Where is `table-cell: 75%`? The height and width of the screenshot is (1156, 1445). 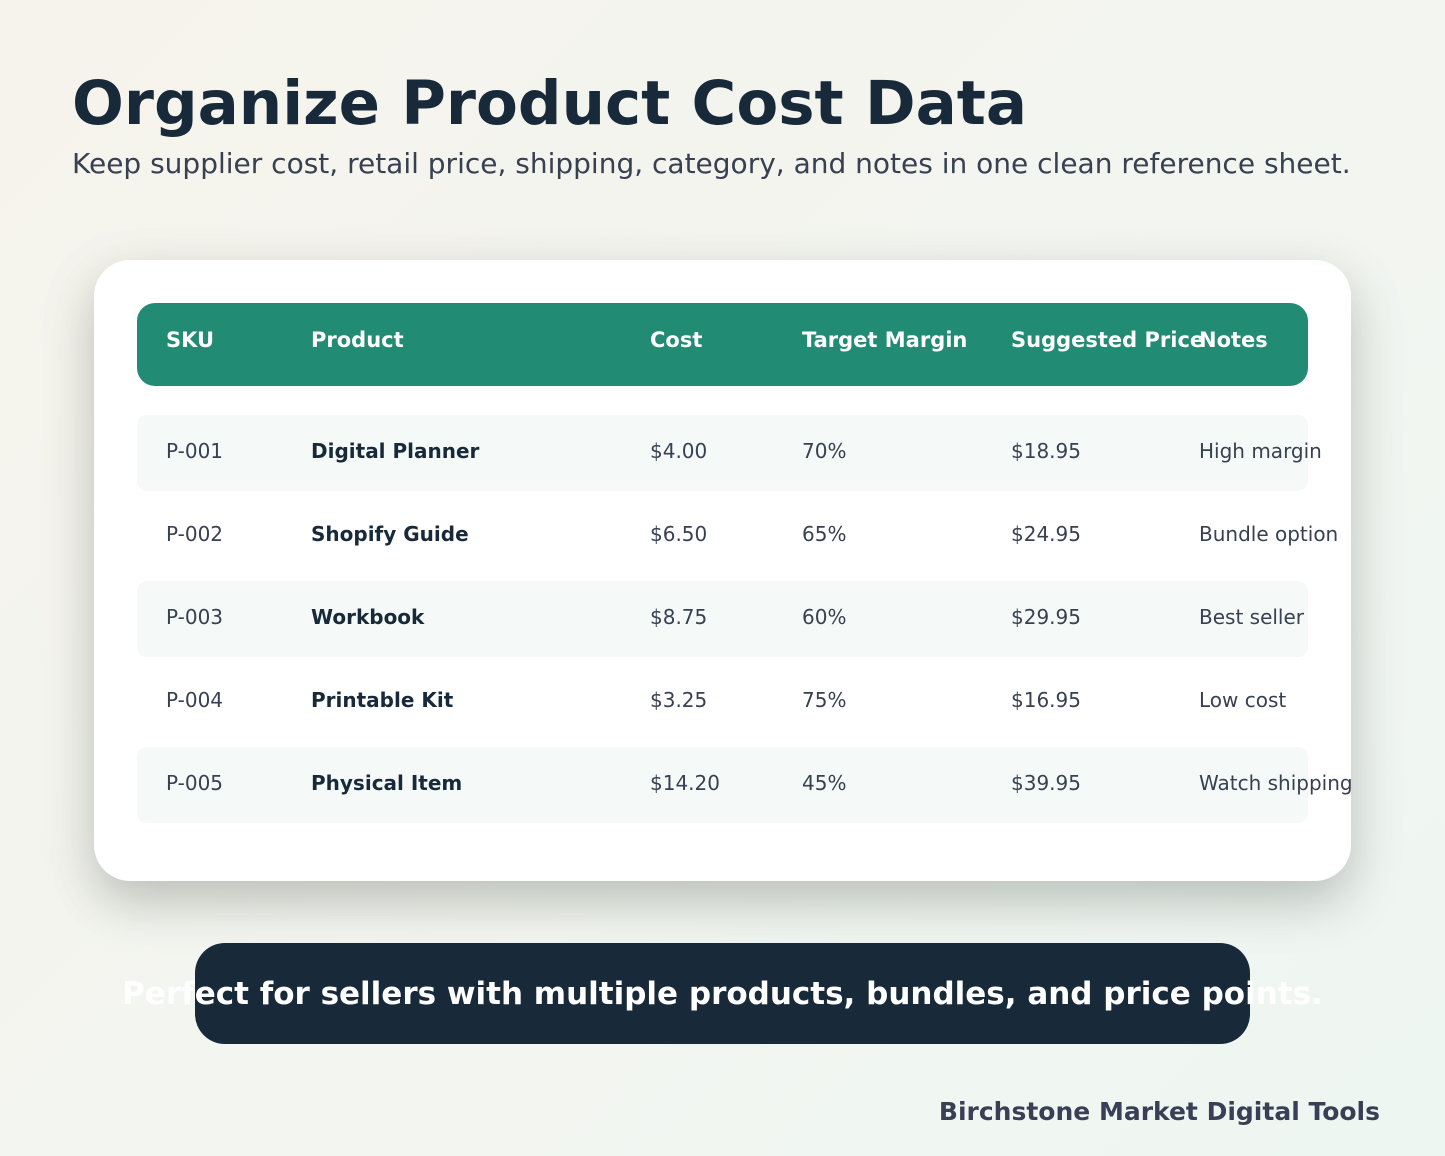
table-cell: 75% is located at coordinates (824, 700).